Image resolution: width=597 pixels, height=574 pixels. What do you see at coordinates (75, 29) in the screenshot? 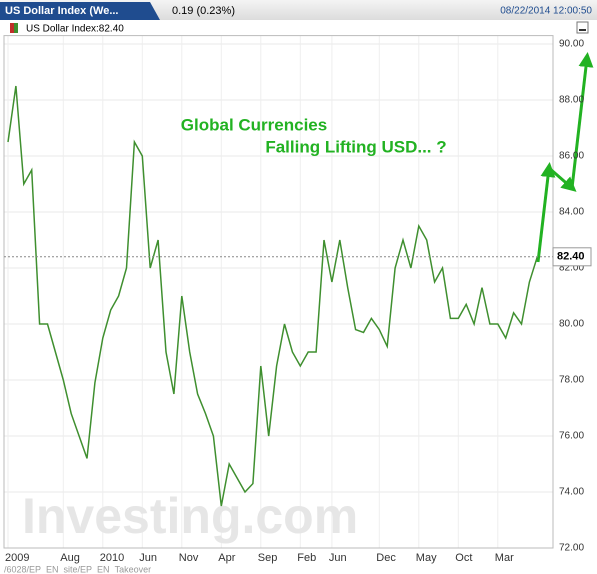
I see `legend: US Dollar Index:82.40` at bounding box center [75, 29].